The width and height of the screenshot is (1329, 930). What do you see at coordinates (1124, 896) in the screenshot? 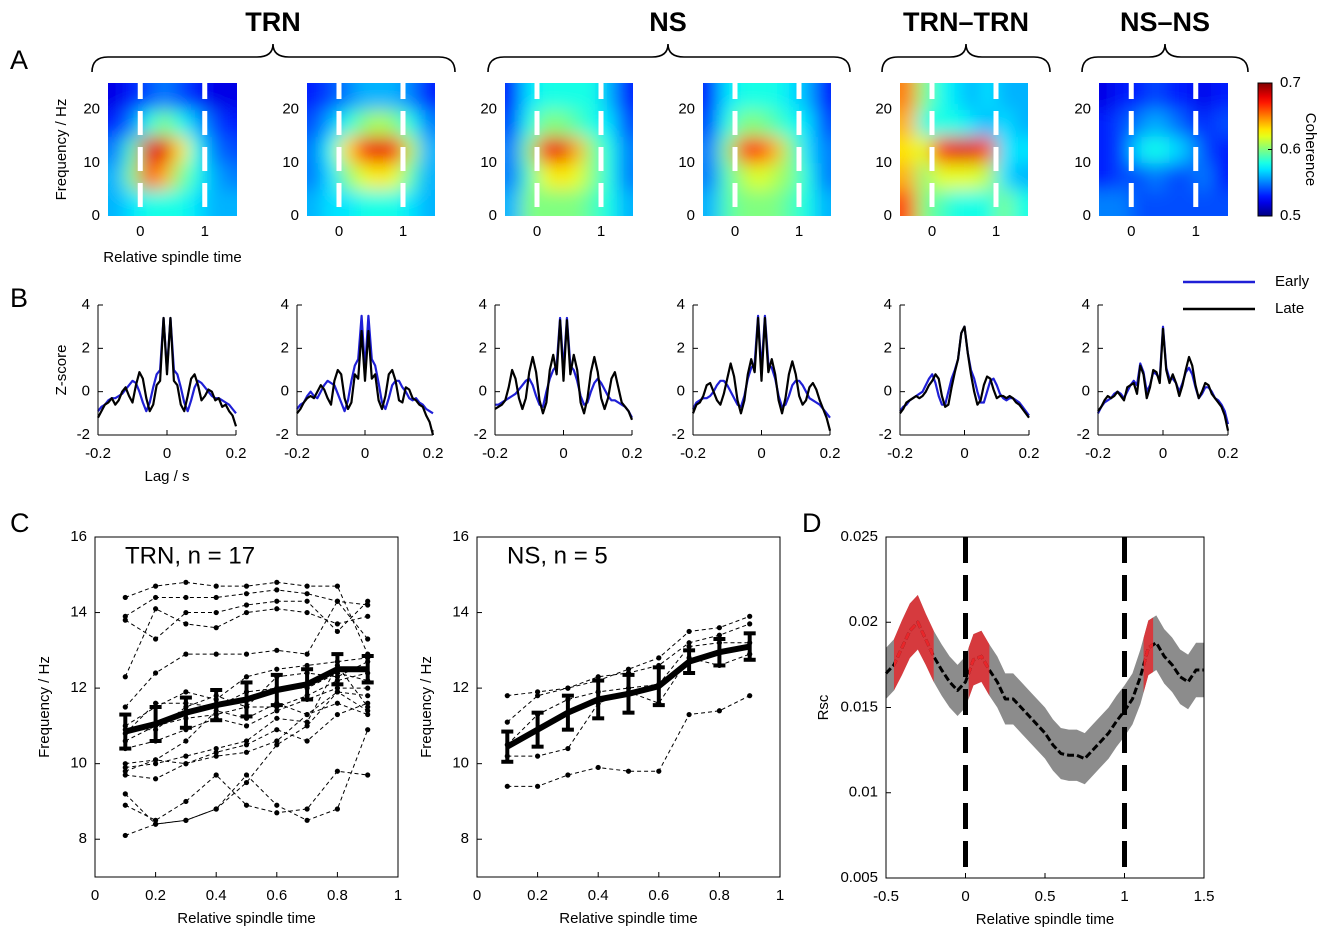
I see `x-tick-label: 1` at bounding box center [1124, 896].